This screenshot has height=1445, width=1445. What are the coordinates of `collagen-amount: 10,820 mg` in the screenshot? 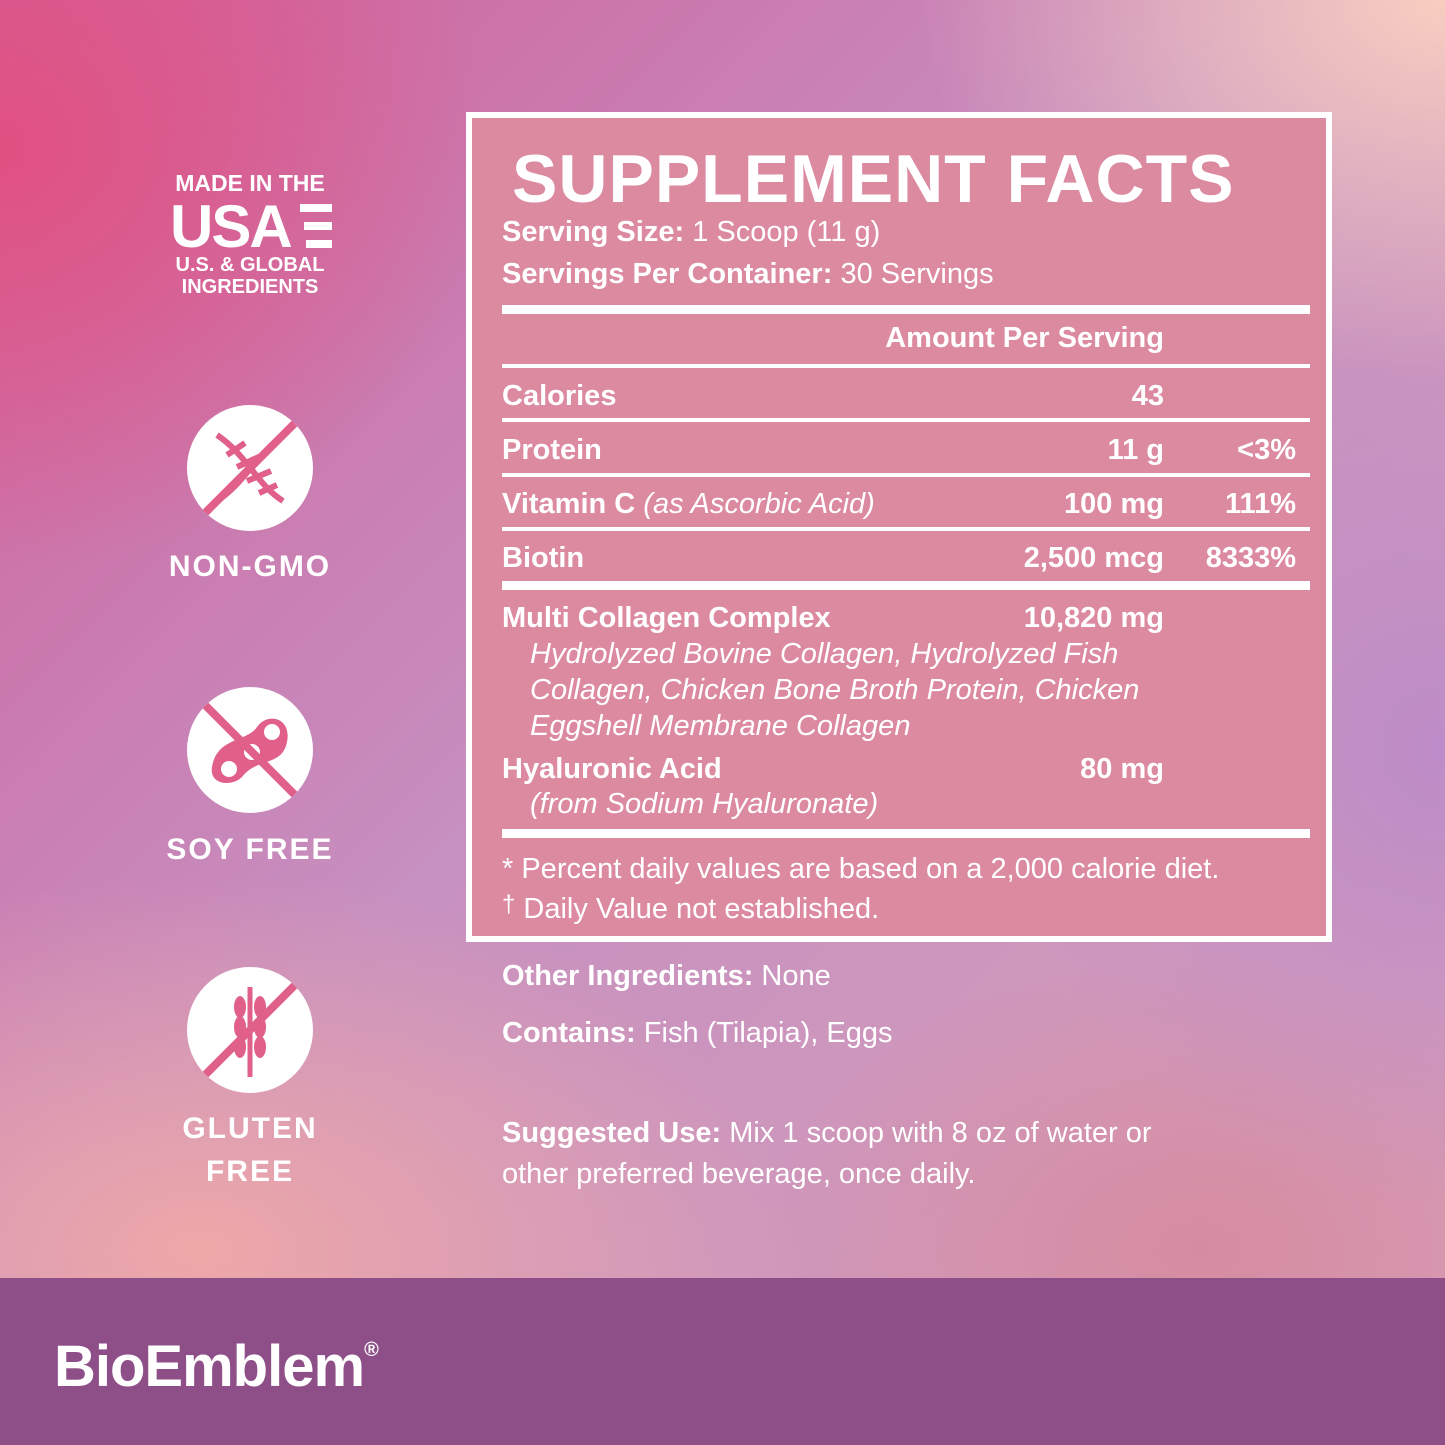 It's located at (1093, 618).